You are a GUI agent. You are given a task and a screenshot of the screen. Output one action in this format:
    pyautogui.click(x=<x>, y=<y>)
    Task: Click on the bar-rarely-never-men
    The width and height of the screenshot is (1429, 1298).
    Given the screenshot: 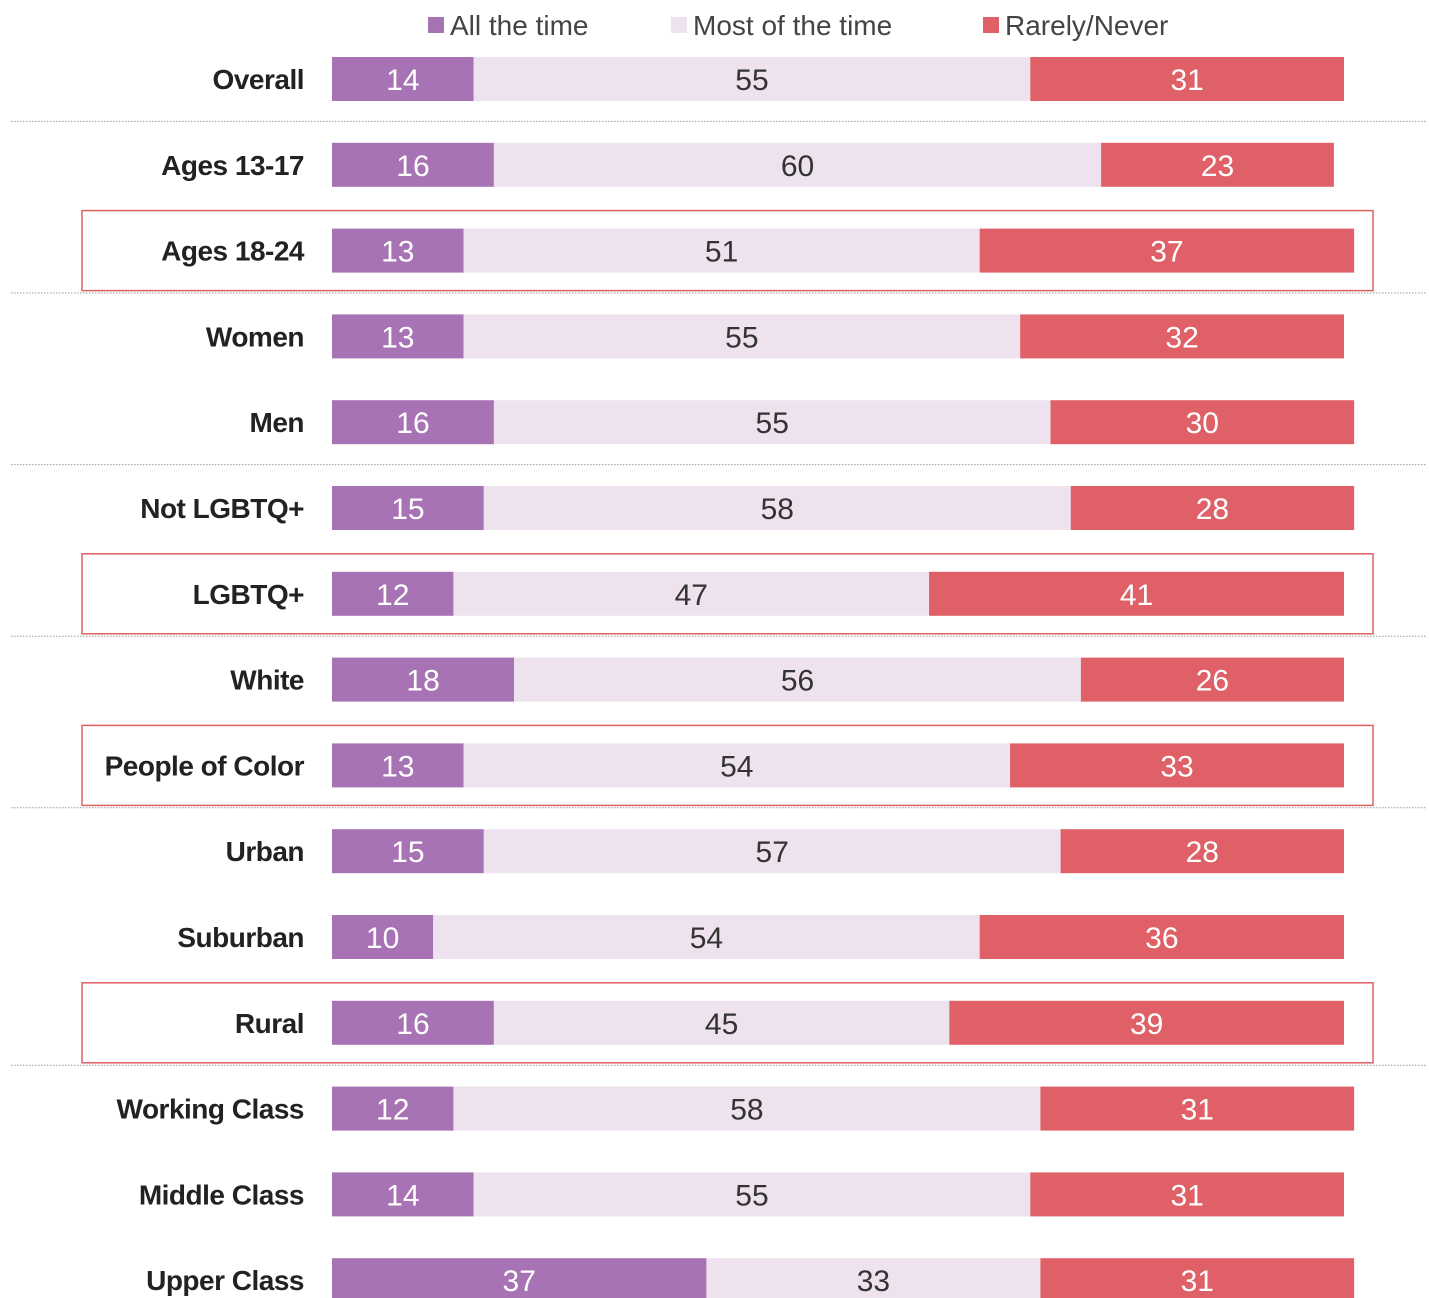 What is the action you would take?
    pyautogui.click(x=1202, y=422)
    